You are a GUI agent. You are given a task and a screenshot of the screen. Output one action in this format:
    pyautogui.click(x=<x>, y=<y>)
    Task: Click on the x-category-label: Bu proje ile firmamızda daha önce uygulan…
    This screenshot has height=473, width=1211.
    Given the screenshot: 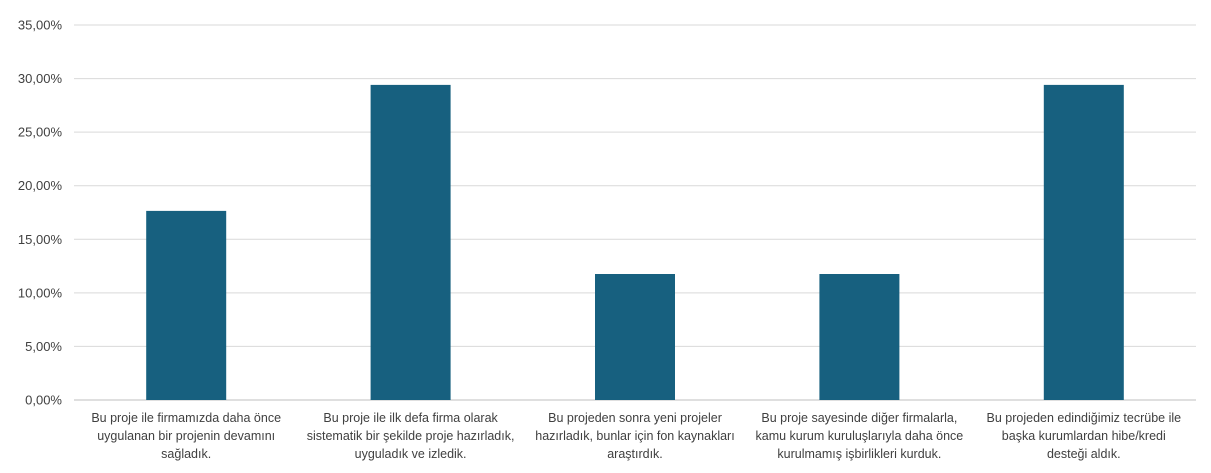 What is the action you would take?
    pyautogui.click(x=186, y=436)
    